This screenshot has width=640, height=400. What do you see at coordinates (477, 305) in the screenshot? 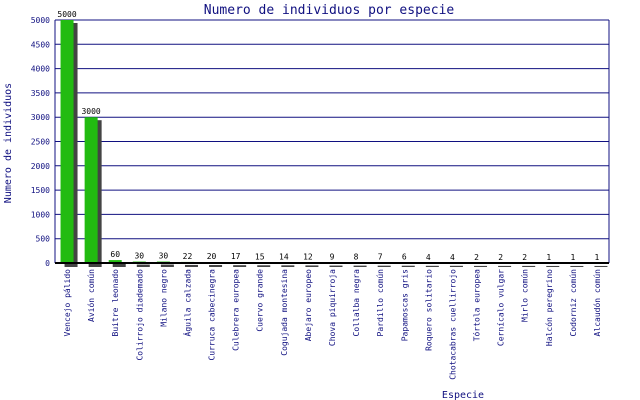
I see `x-tick-label: Tórtola europea` at bounding box center [477, 305].